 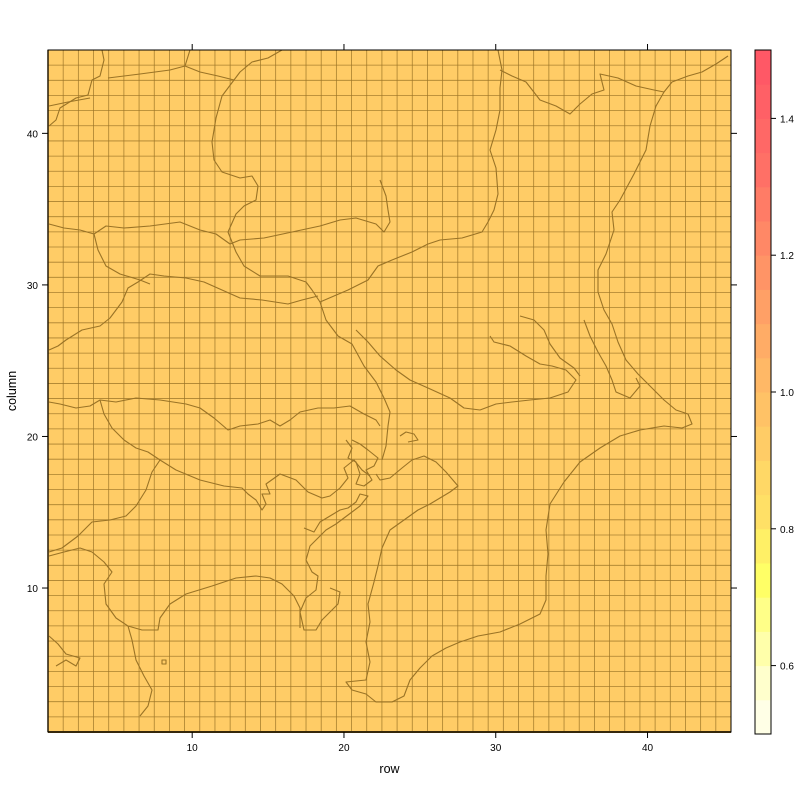 What do you see at coordinates (33, 589) in the screenshot?
I see `y-tick-label: 10` at bounding box center [33, 589].